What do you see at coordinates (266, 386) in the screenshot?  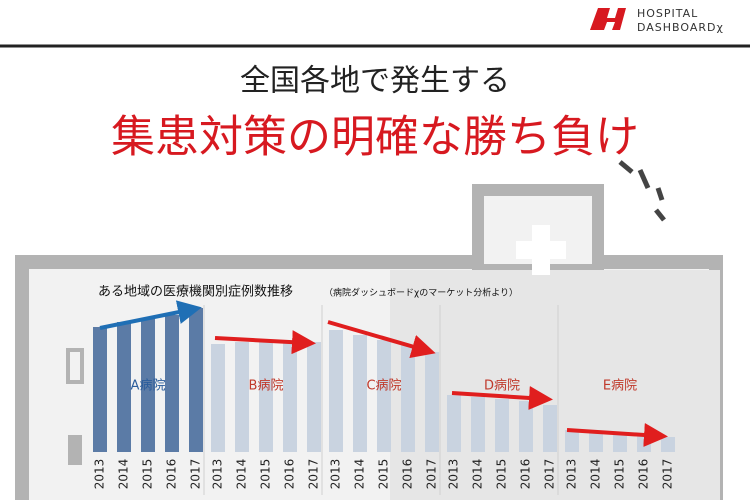 I see `group-label: B病院` at bounding box center [266, 386].